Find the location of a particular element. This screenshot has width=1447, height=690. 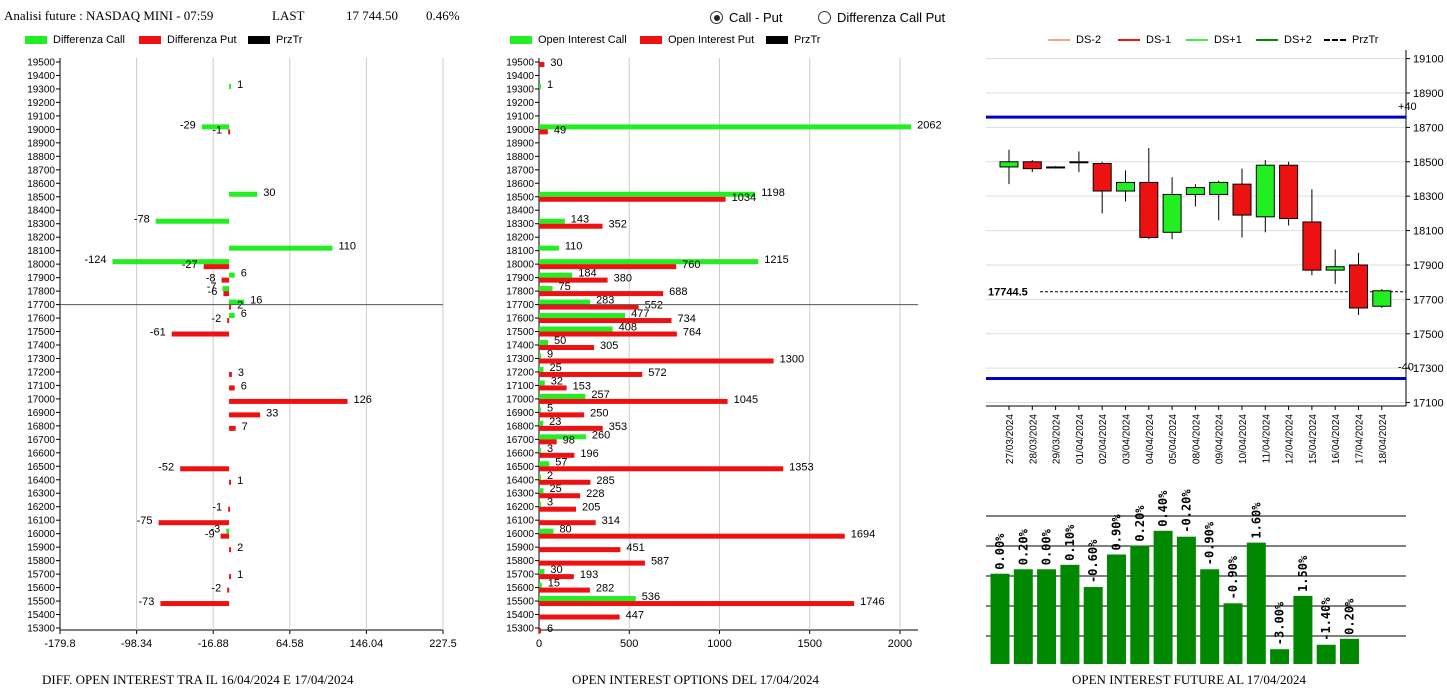

legend-item-ds-2: DS-2 is located at coordinates (1074, 40).